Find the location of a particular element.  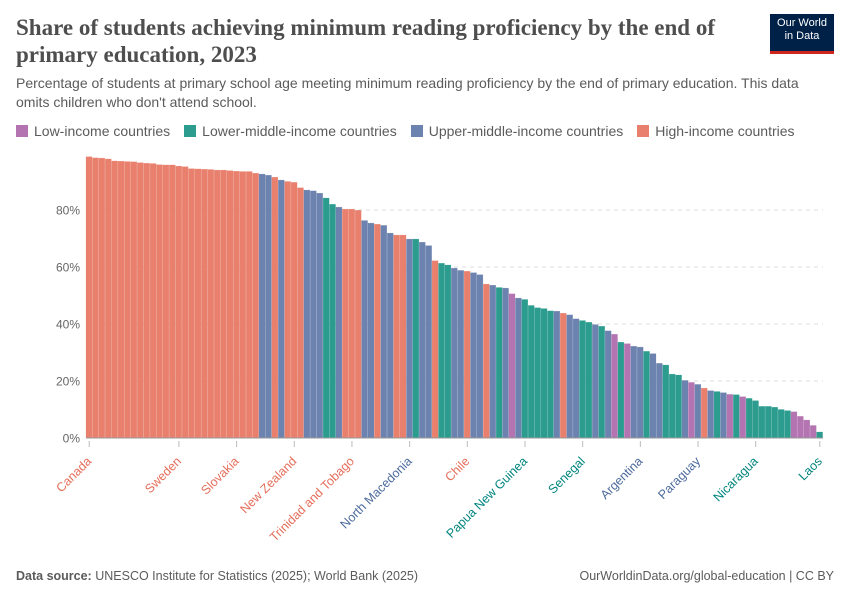

legend-item-low: Low-income countries is located at coordinates (93, 131).